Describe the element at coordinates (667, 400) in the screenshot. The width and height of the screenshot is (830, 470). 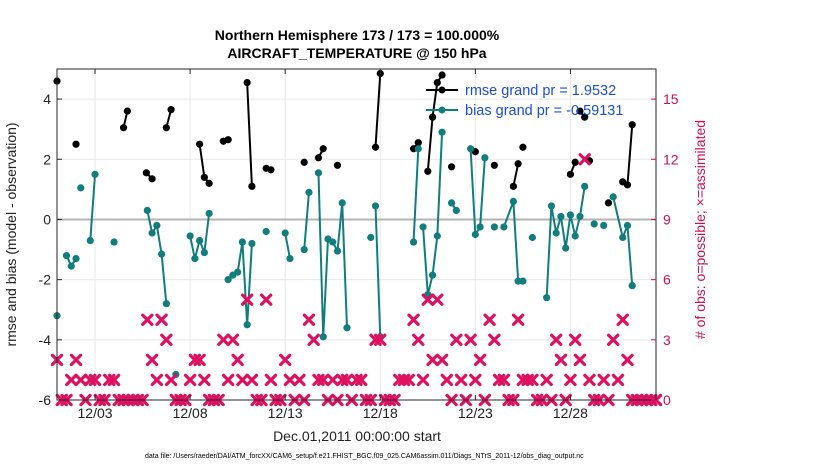
I see `y-right-tick-label: 0` at that location.